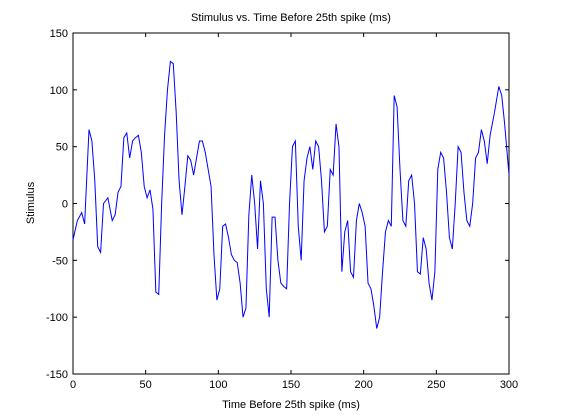 The height and width of the screenshot is (420, 561). What do you see at coordinates (291, 18) in the screenshot?
I see `chart-title: Stimulus vs. Time Before 25th spike (ms)` at bounding box center [291, 18].